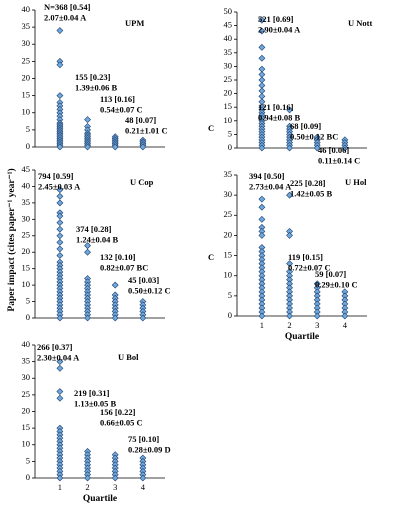 The image size is (417, 511). What do you see at coordinates (95, 403) in the screenshot?
I see `group-annotation: 1.13±0.05 B` at bounding box center [95, 403].